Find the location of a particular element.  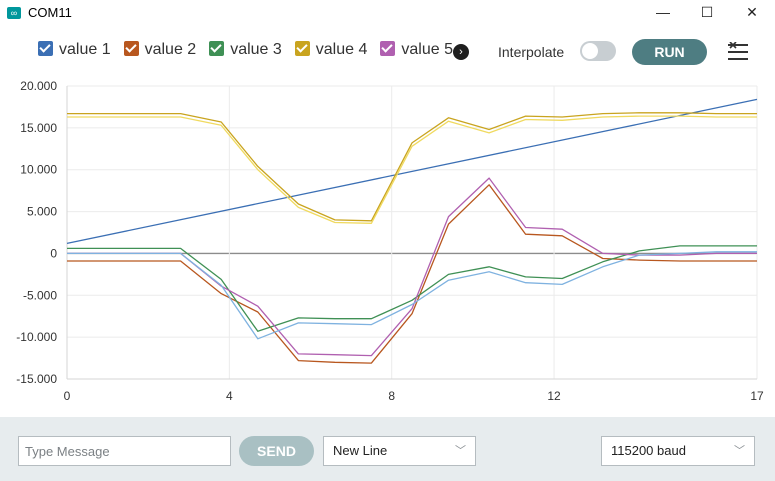

legend-item: value 5 is located at coordinates (416, 50).